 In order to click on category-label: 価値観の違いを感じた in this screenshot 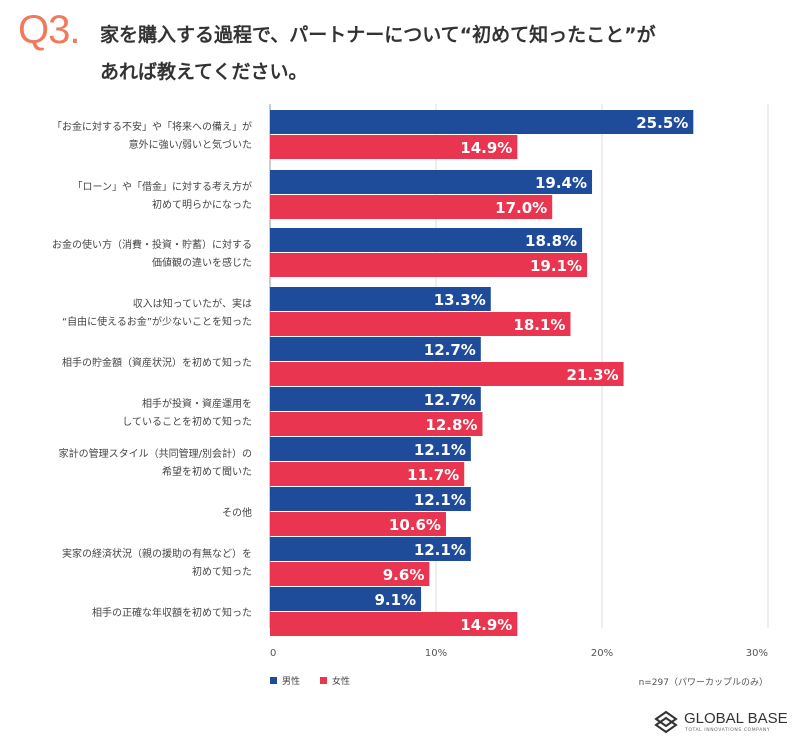, I will do `click(202, 262)`.